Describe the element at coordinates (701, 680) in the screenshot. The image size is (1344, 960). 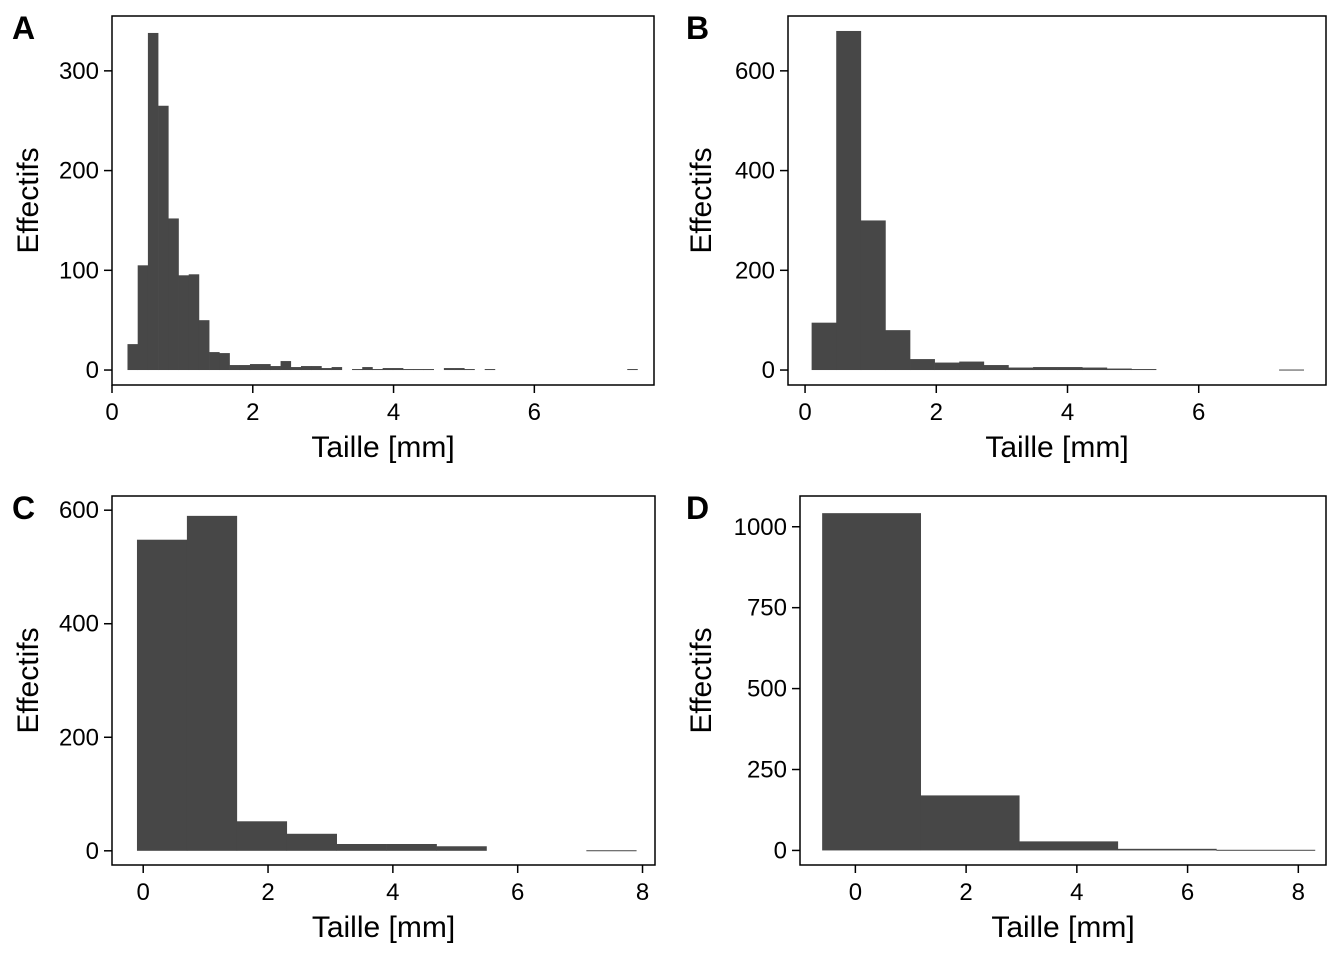
I see `y-axis-title-d: Effectifs` at that location.